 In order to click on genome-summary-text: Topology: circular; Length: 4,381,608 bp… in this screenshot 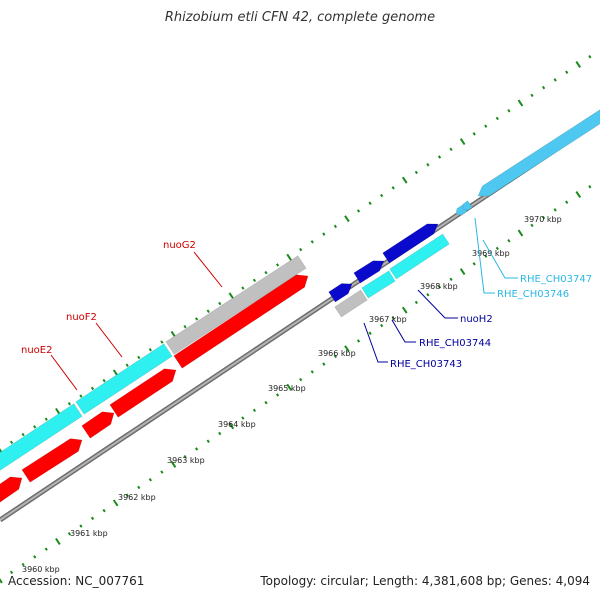, I will do `click(425, 581)`.